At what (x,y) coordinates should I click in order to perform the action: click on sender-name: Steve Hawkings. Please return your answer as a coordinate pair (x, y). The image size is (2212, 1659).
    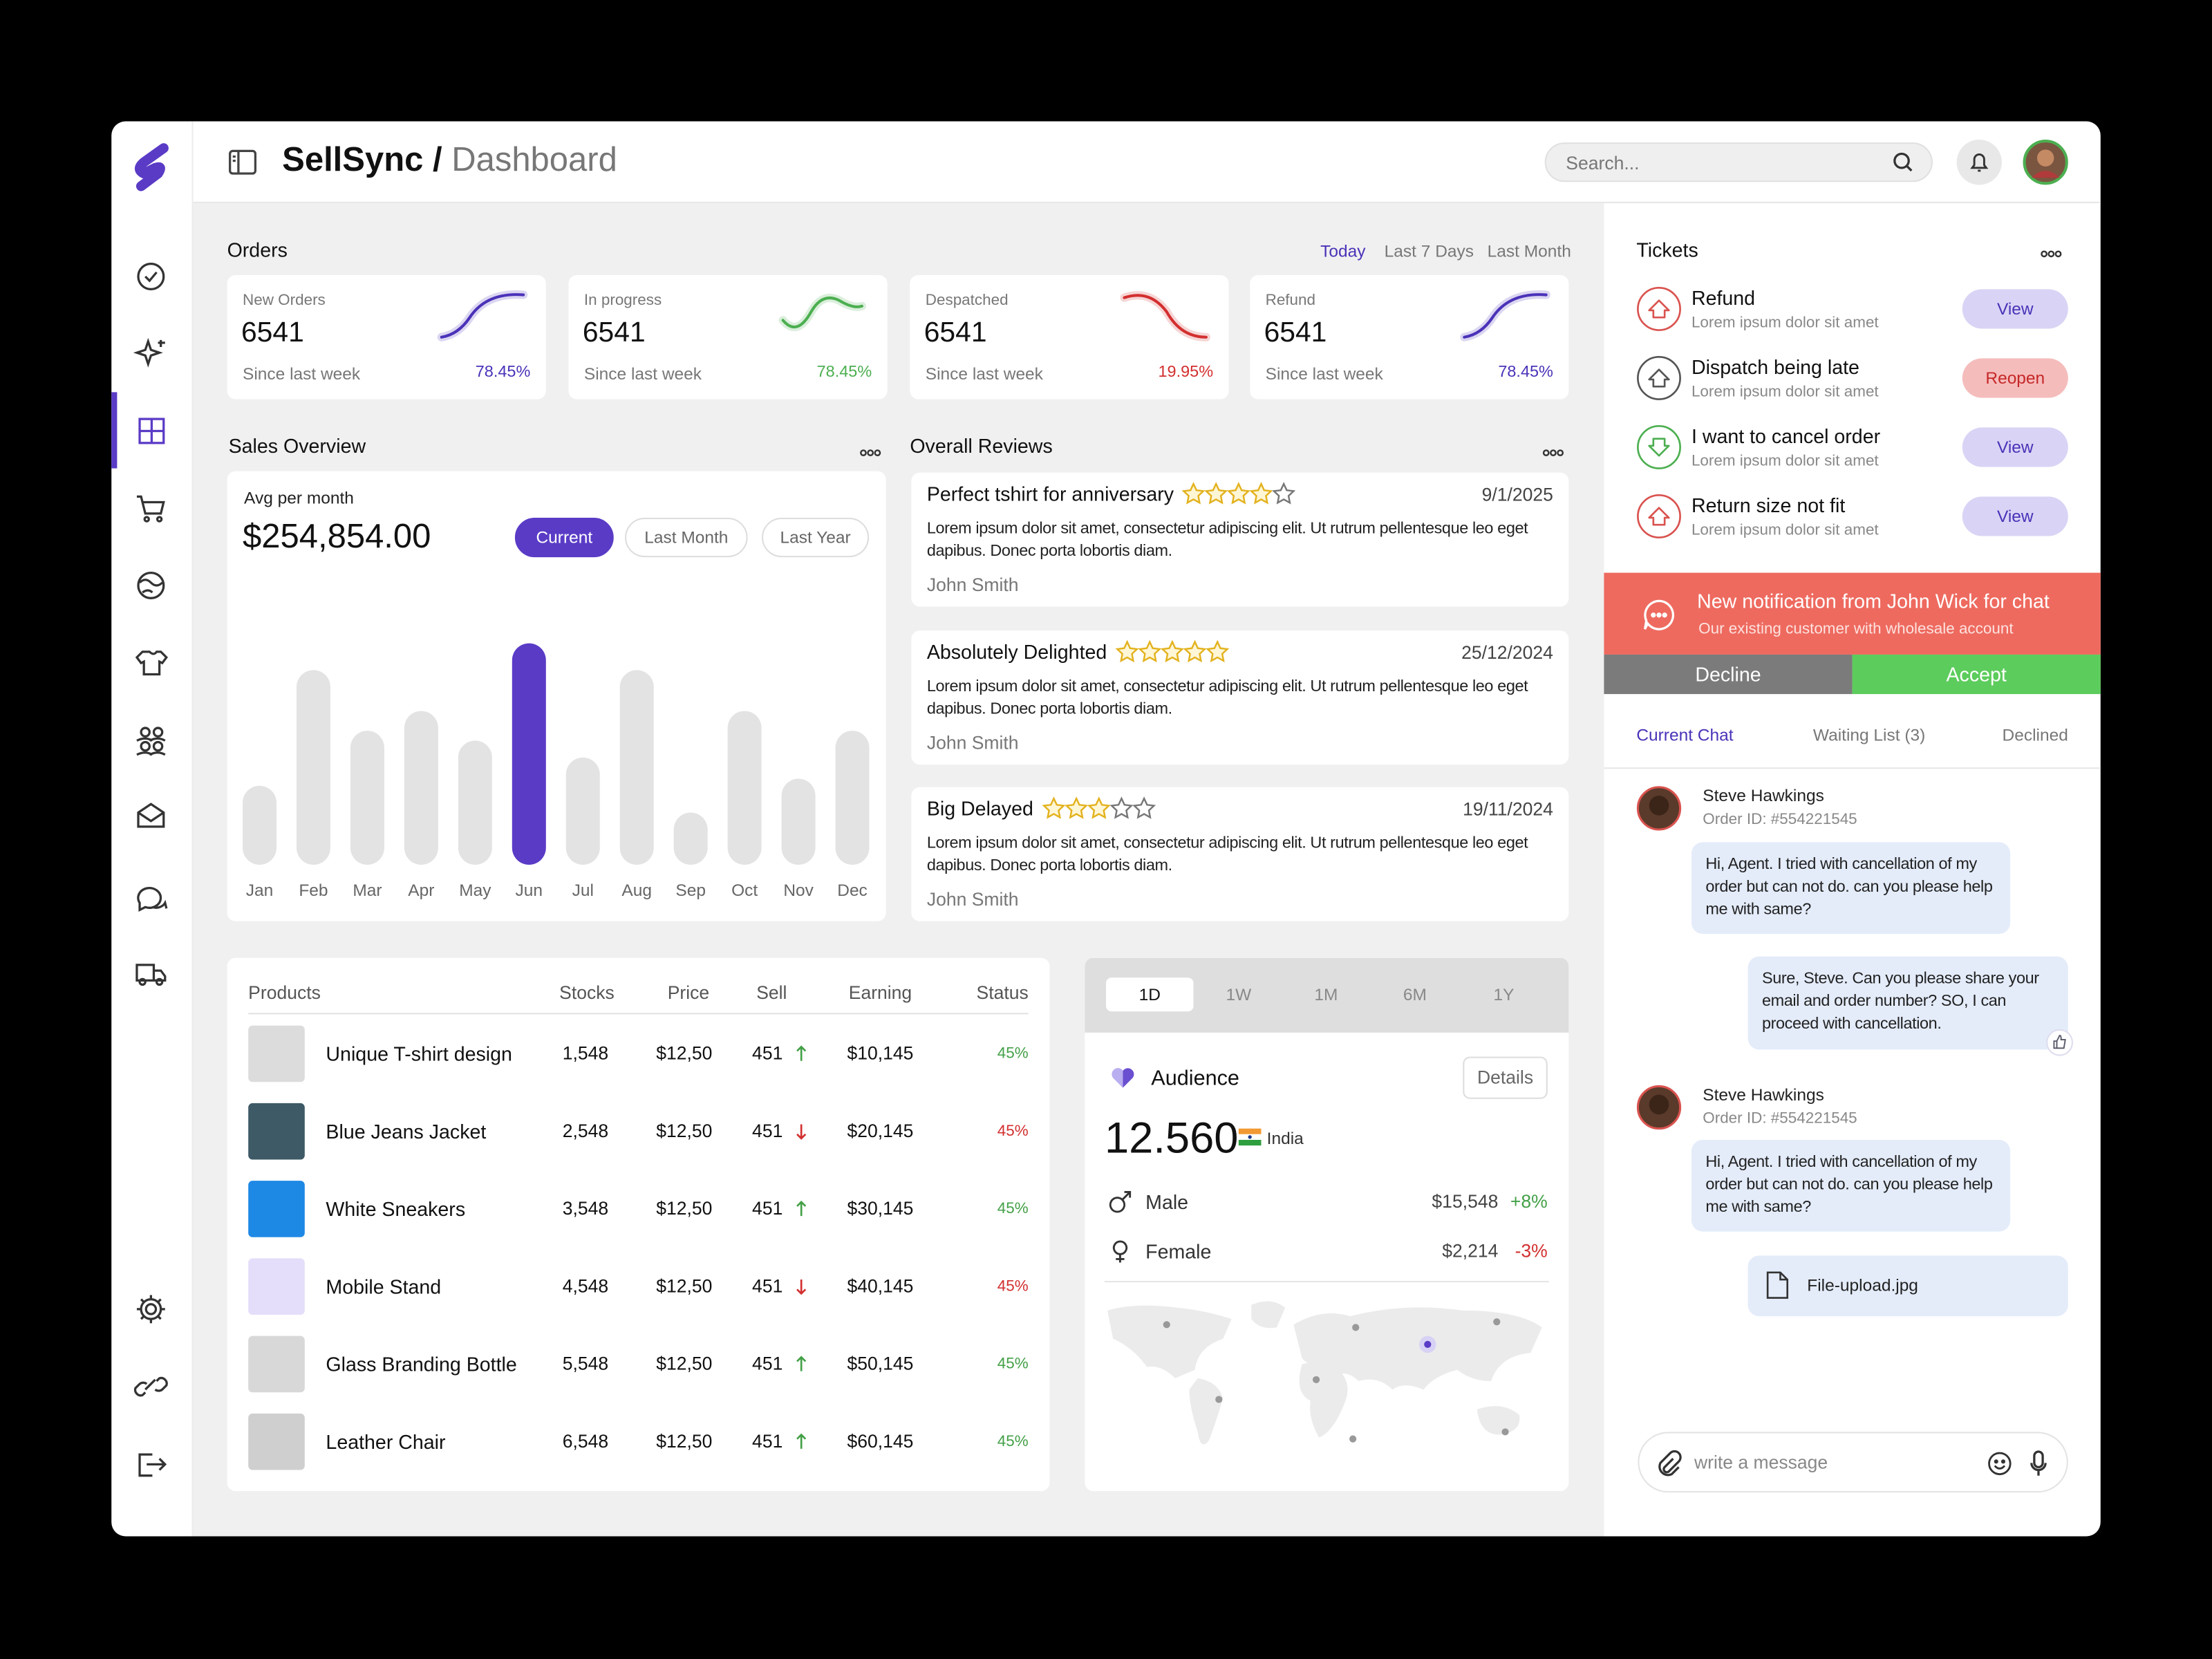
    Looking at the image, I should click on (1764, 796).